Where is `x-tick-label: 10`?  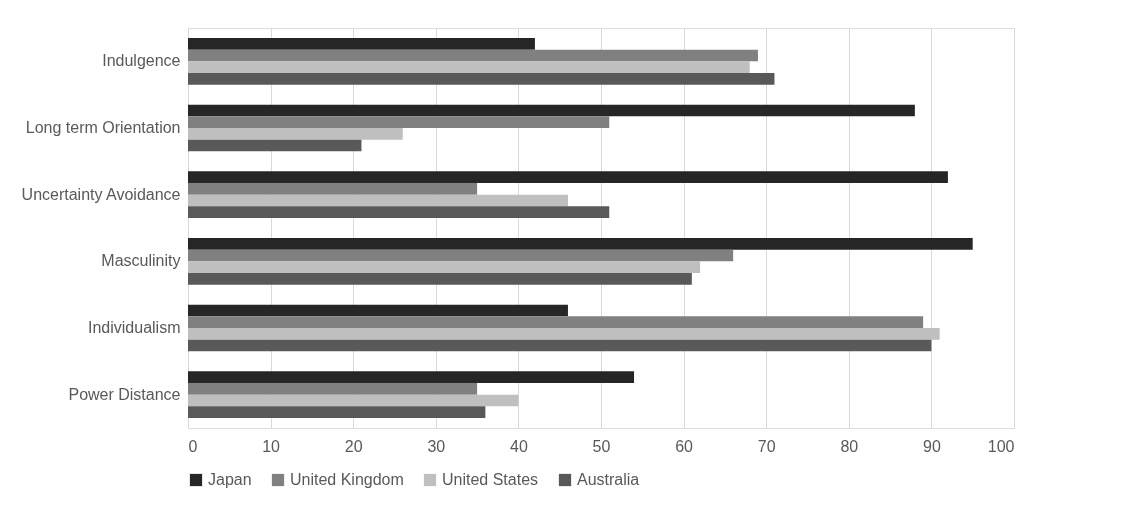 x-tick-label: 10 is located at coordinates (271, 446).